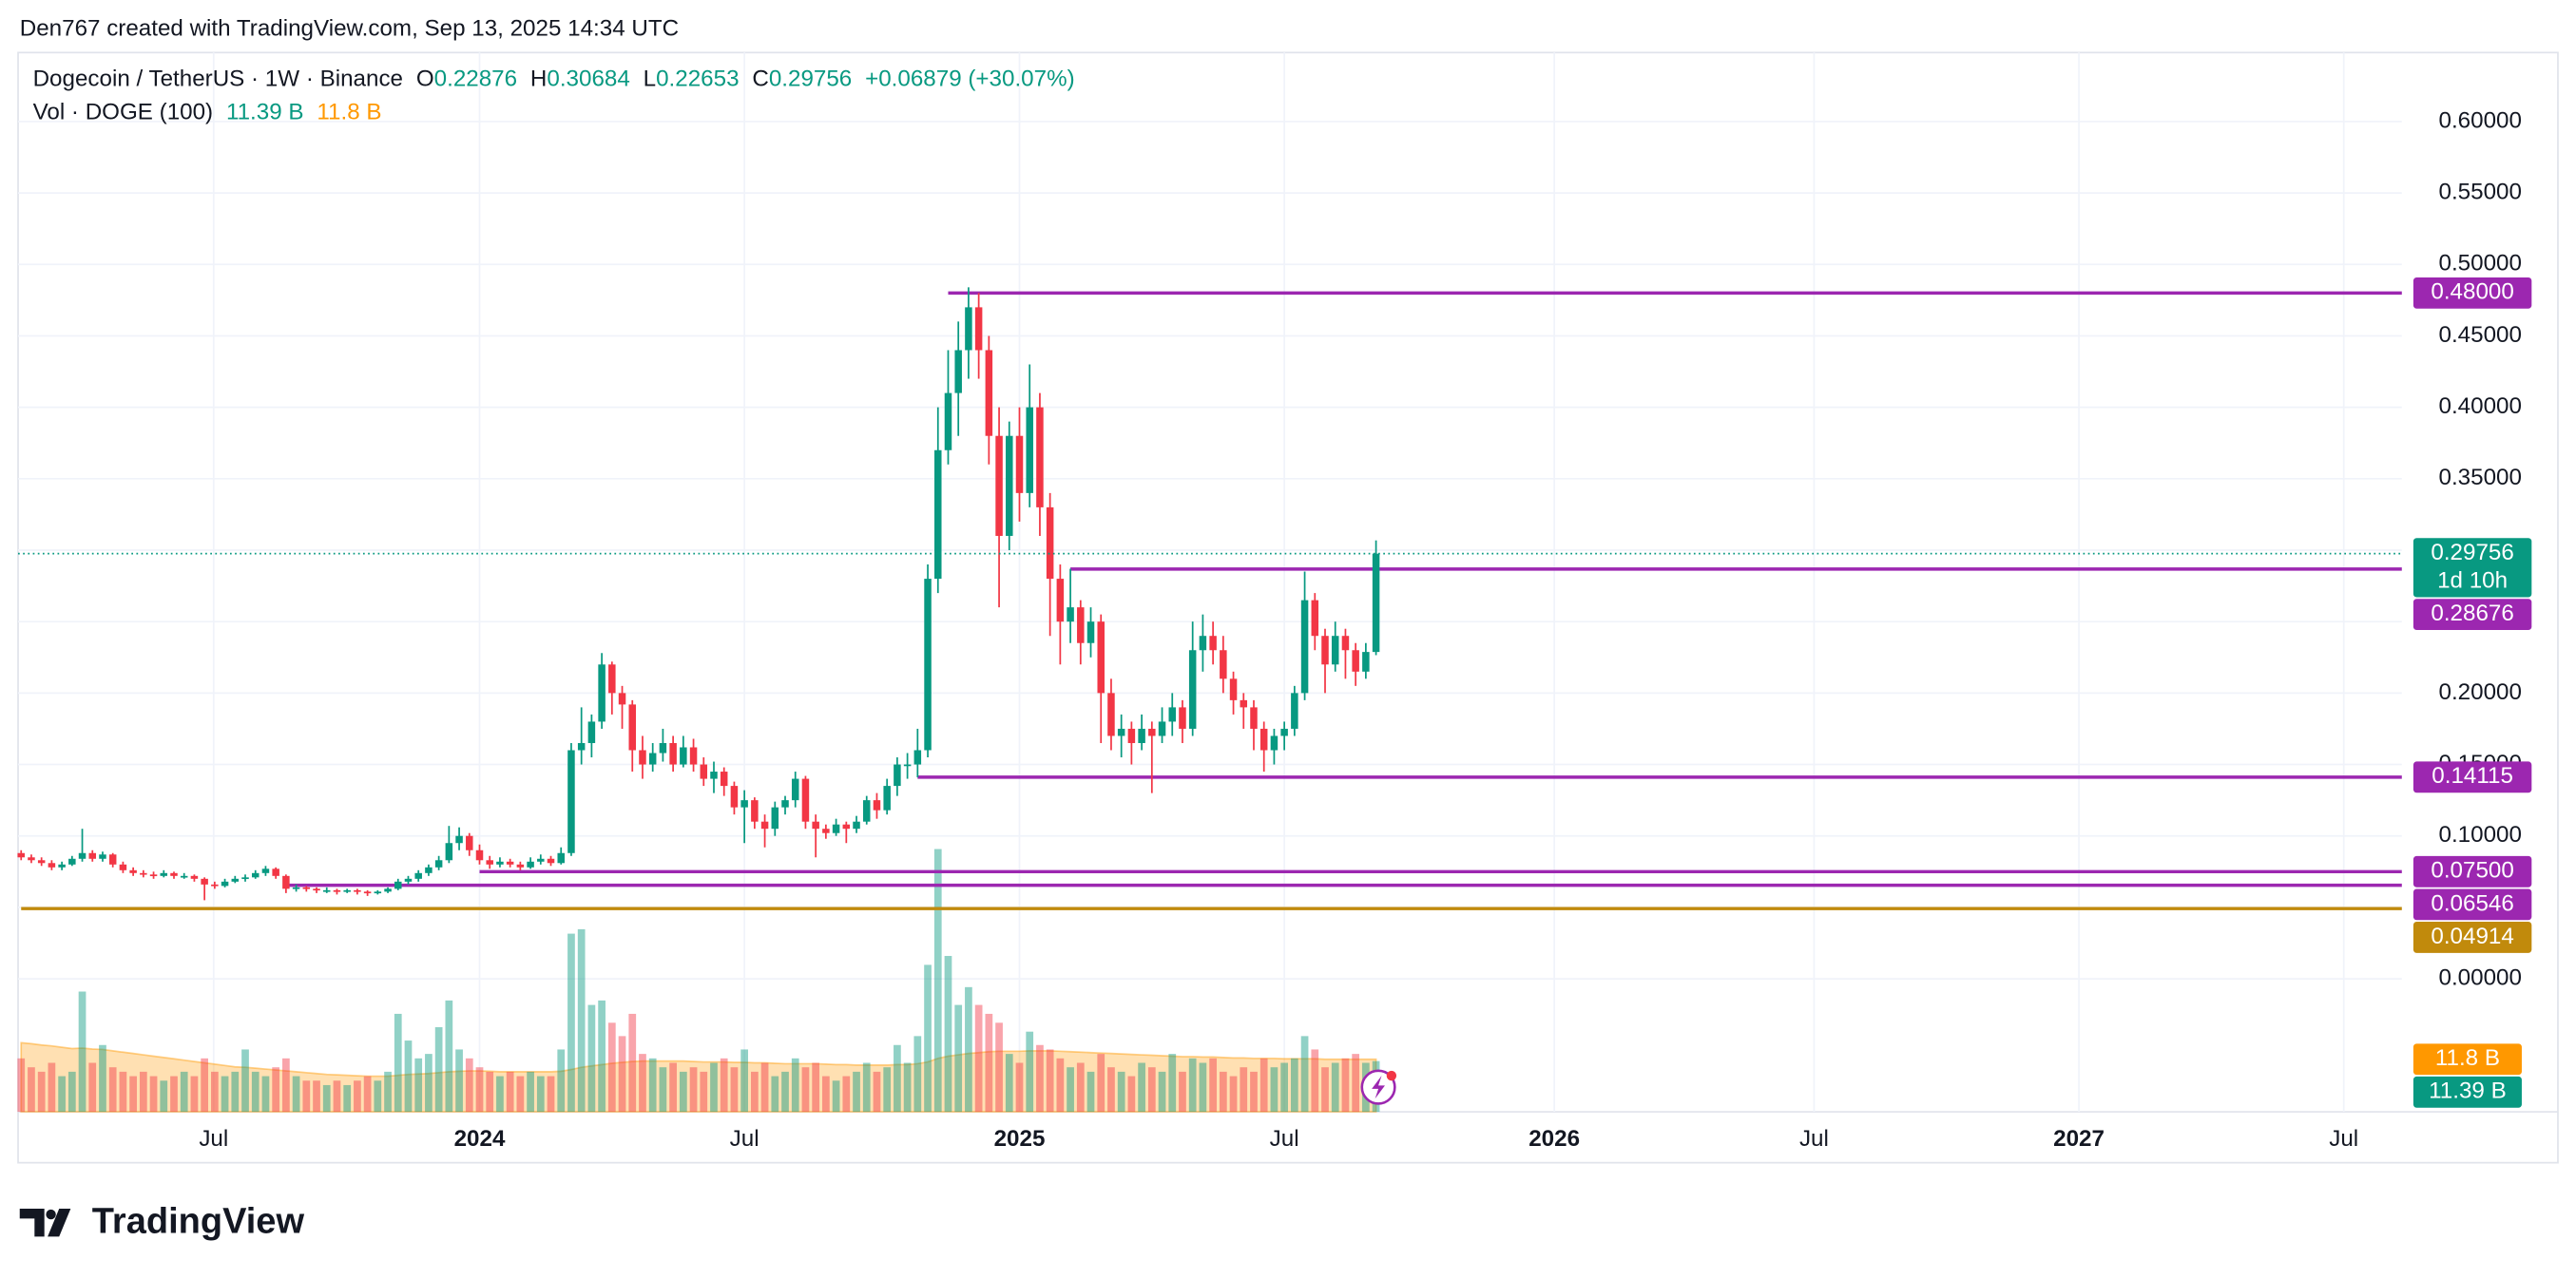 Image resolution: width=2576 pixels, height=1279 pixels. Describe the element at coordinates (214, 1139) in the screenshot. I see `x-tick-label: Jul` at that location.